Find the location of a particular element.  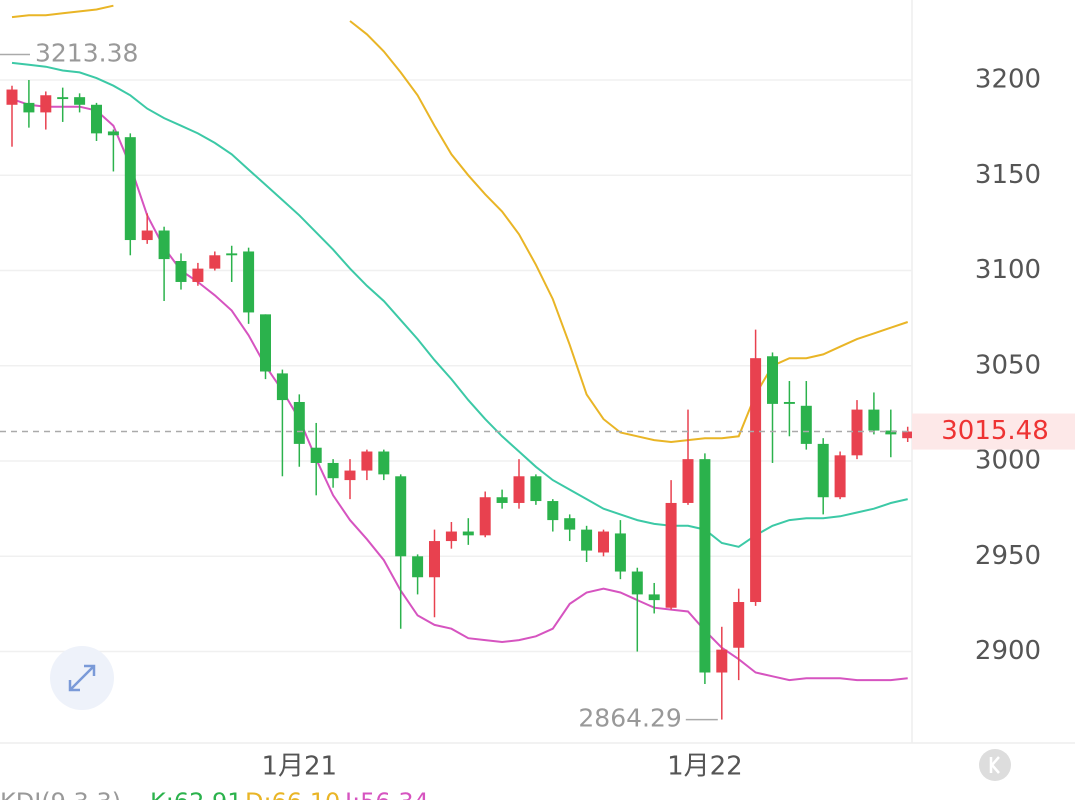

y-tick-label: 3150 is located at coordinates (1008, 175).